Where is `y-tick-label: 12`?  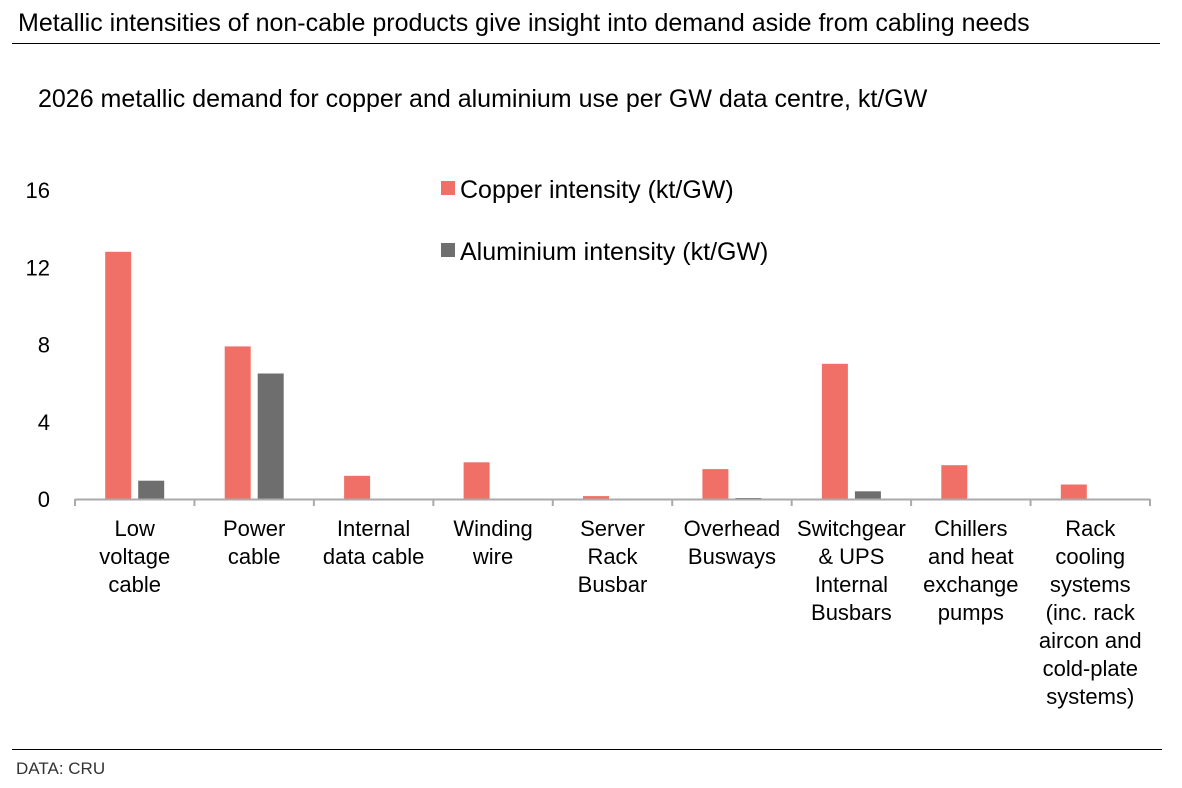 y-tick-label: 12 is located at coordinates (38, 267).